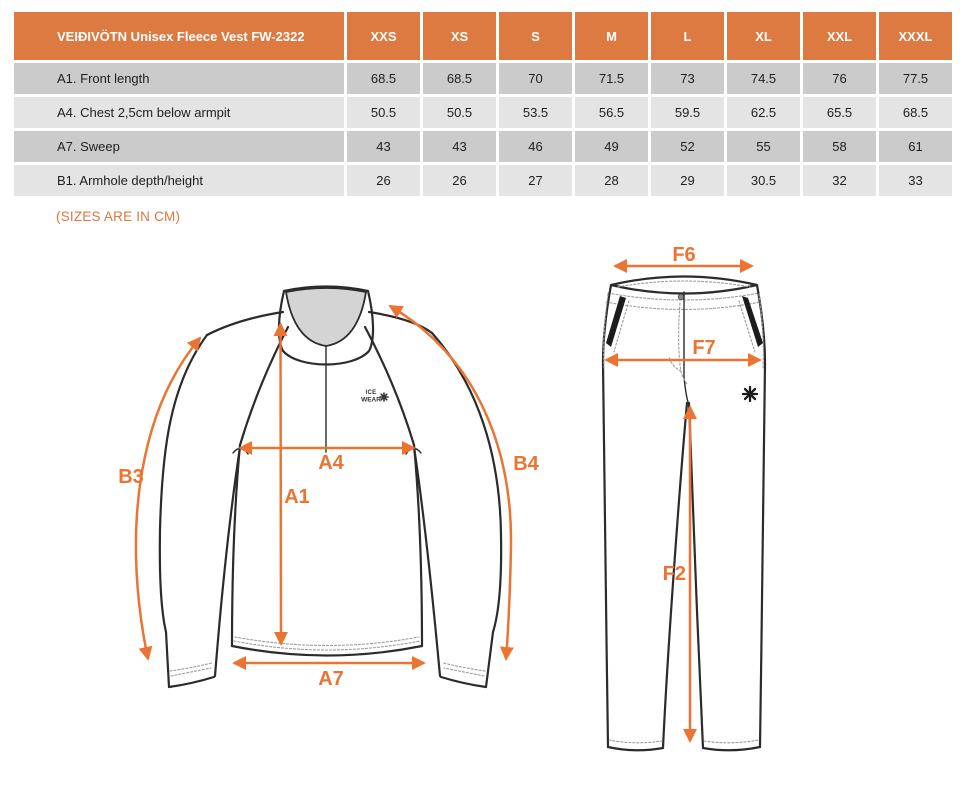 Image resolution: width=967 pixels, height=785 pixels. Describe the element at coordinates (179, 112) in the screenshot. I see `row-label-cell: A4. Chest 2,5cm below armpit` at that location.